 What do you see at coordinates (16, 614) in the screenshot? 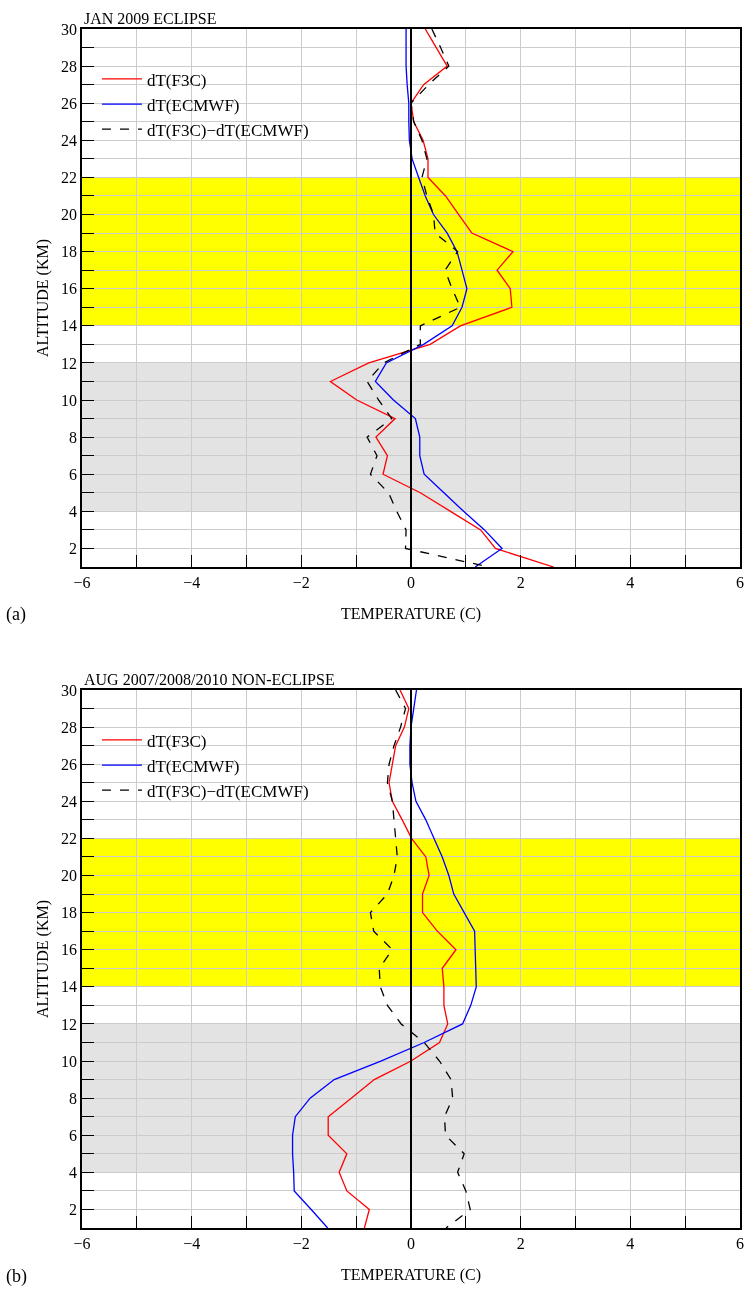
I see `text: (a)` at bounding box center [16, 614].